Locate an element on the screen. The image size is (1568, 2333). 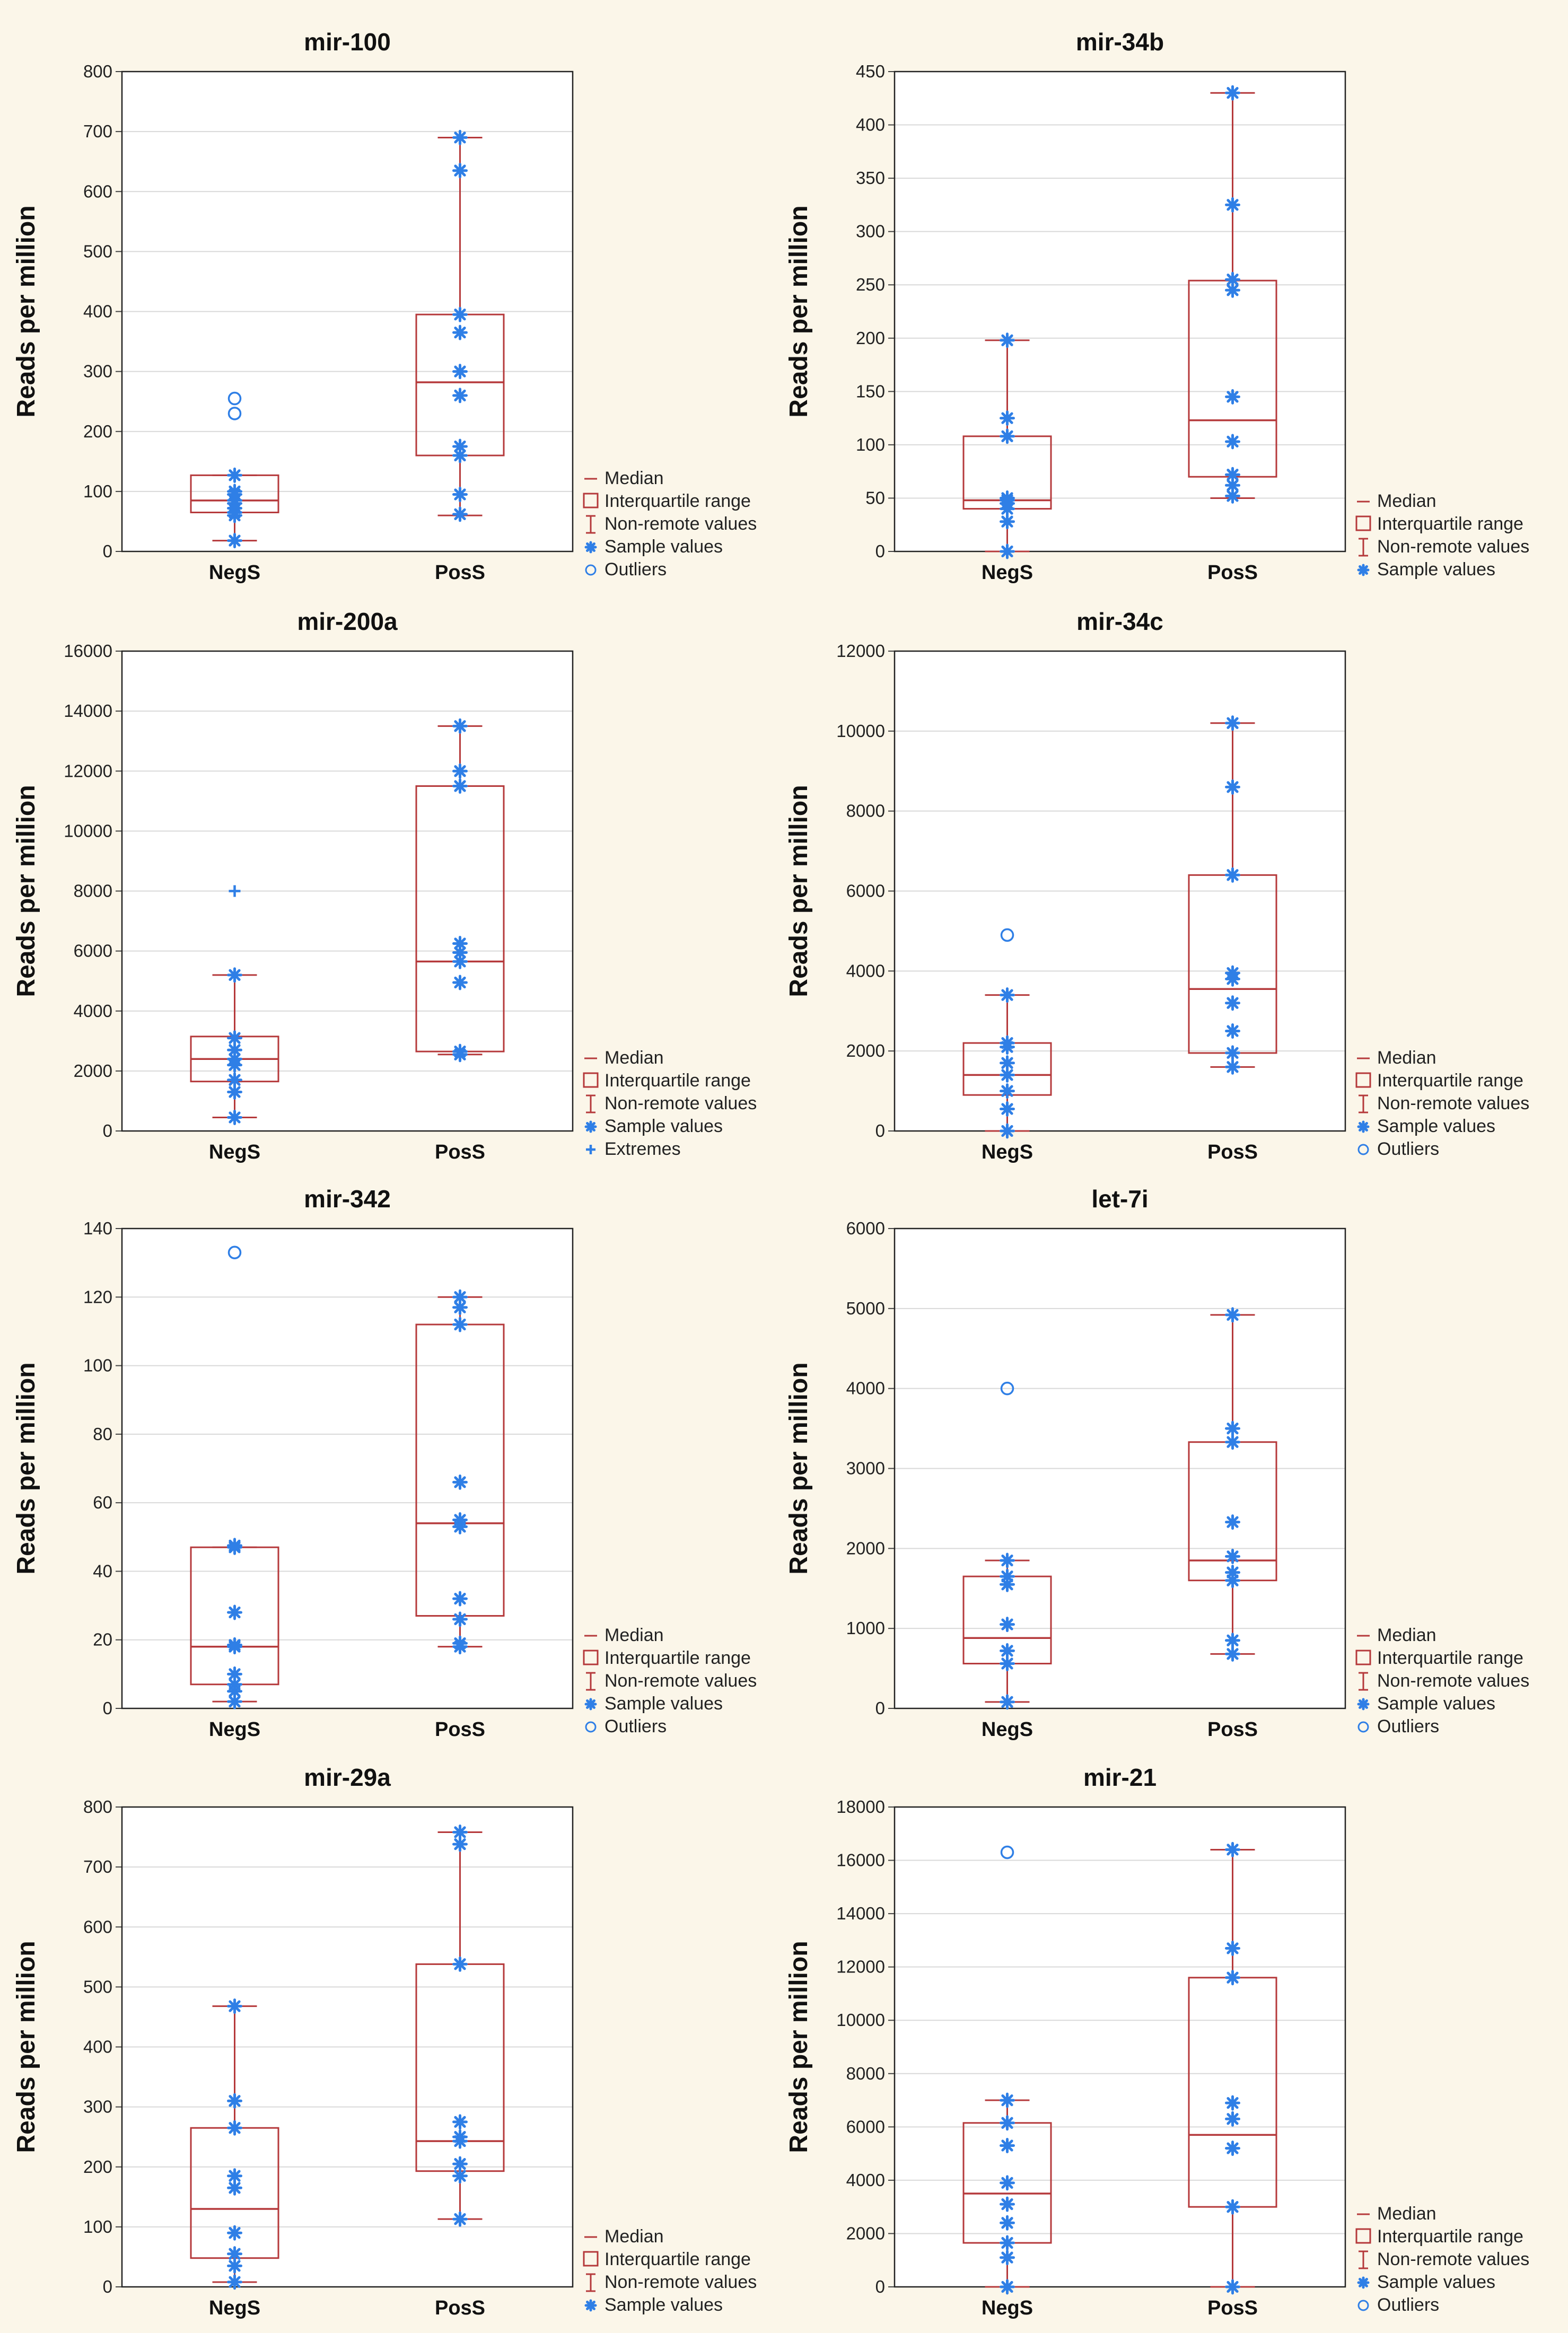
y-tick-label: 400 is located at coordinates (97, 2047).